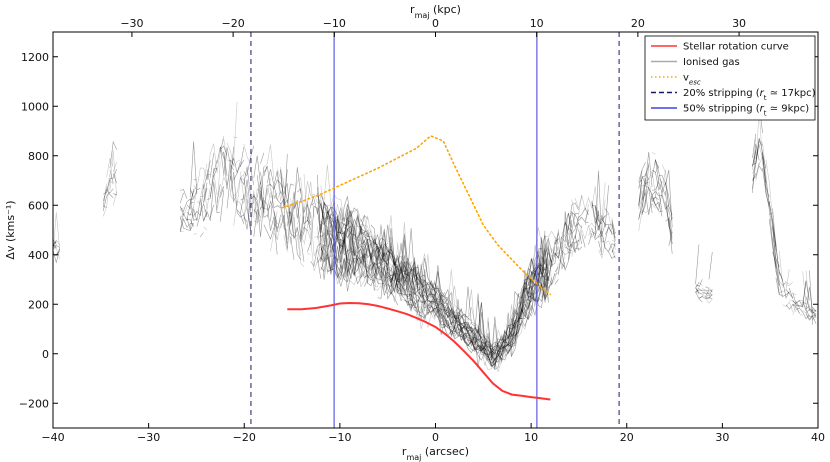 The image size is (830, 462). Describe the element at coordinates (818, 437) in the screenshot. I see `x-tick-label: 40` at that location.